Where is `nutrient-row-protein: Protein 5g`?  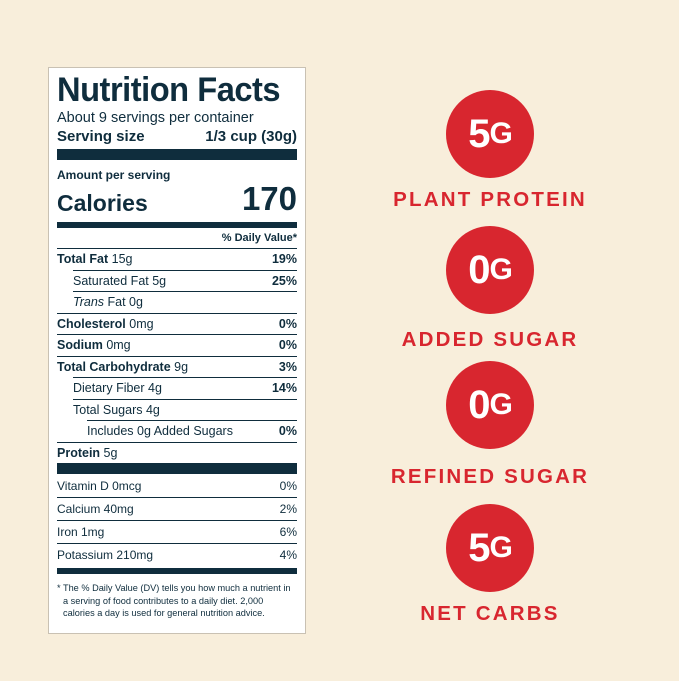
nutrient-row-protein: Protein 5g is located at coordinates (177, 452).